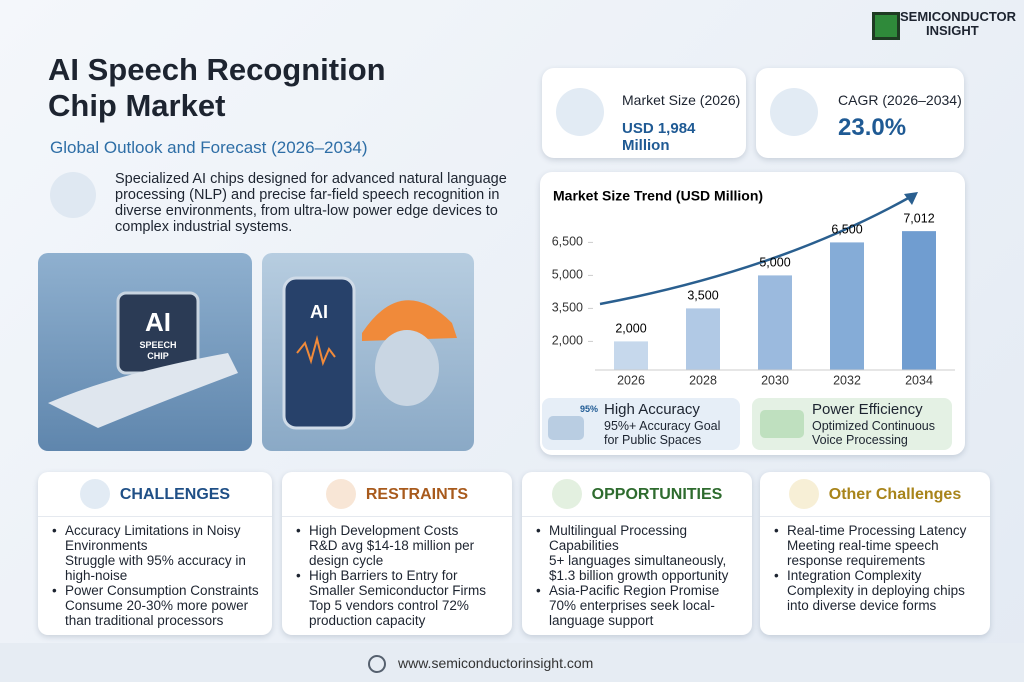 Image resolution: width=1024 pixels, height=682 pixels. Describe the element at coordinates (918, 218) in the screenshot. I see `value-label: 7,012` at that location.